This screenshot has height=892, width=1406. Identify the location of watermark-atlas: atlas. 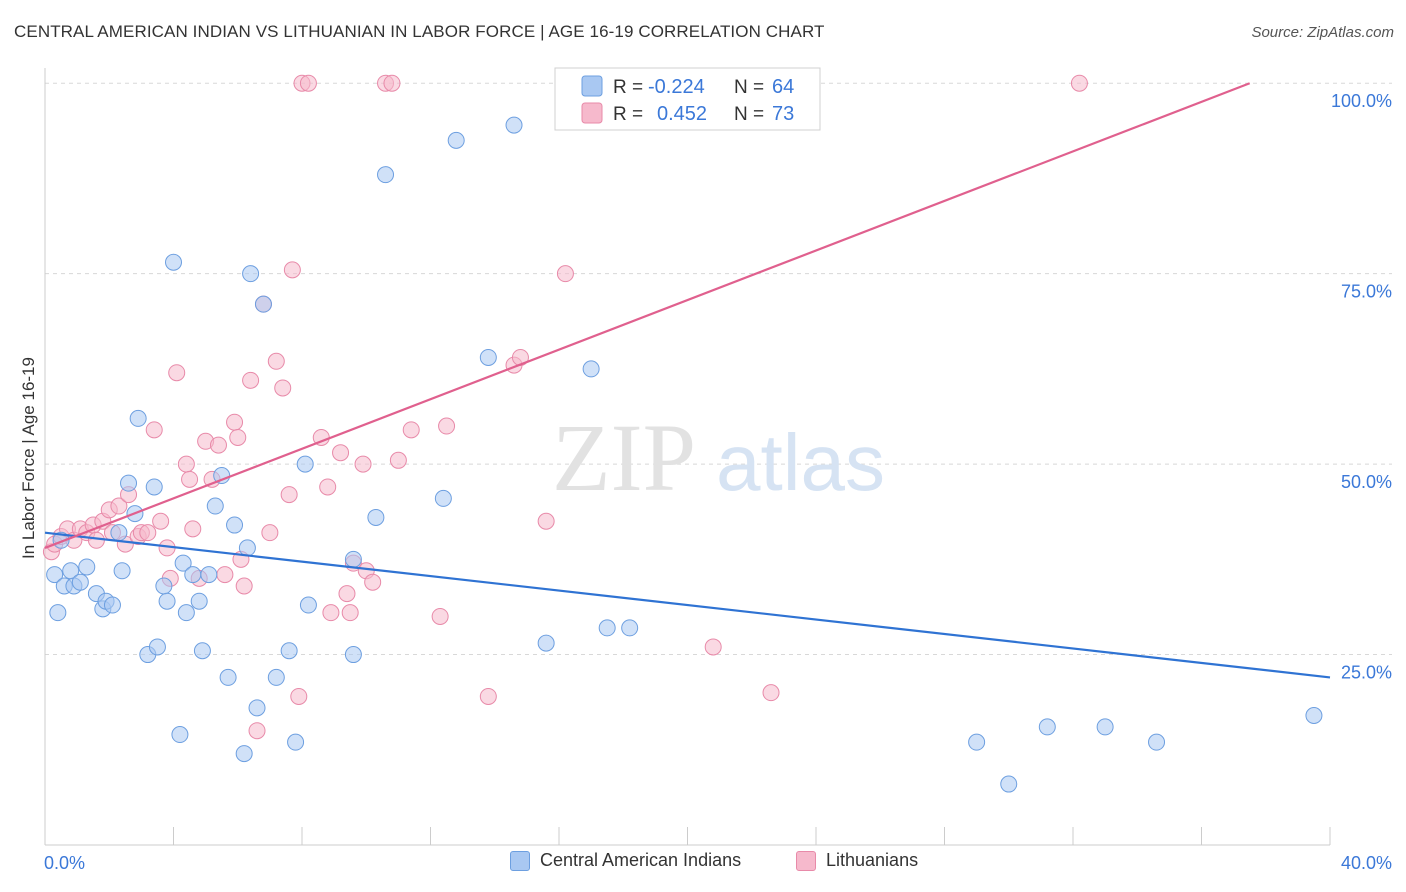
(800, 462).